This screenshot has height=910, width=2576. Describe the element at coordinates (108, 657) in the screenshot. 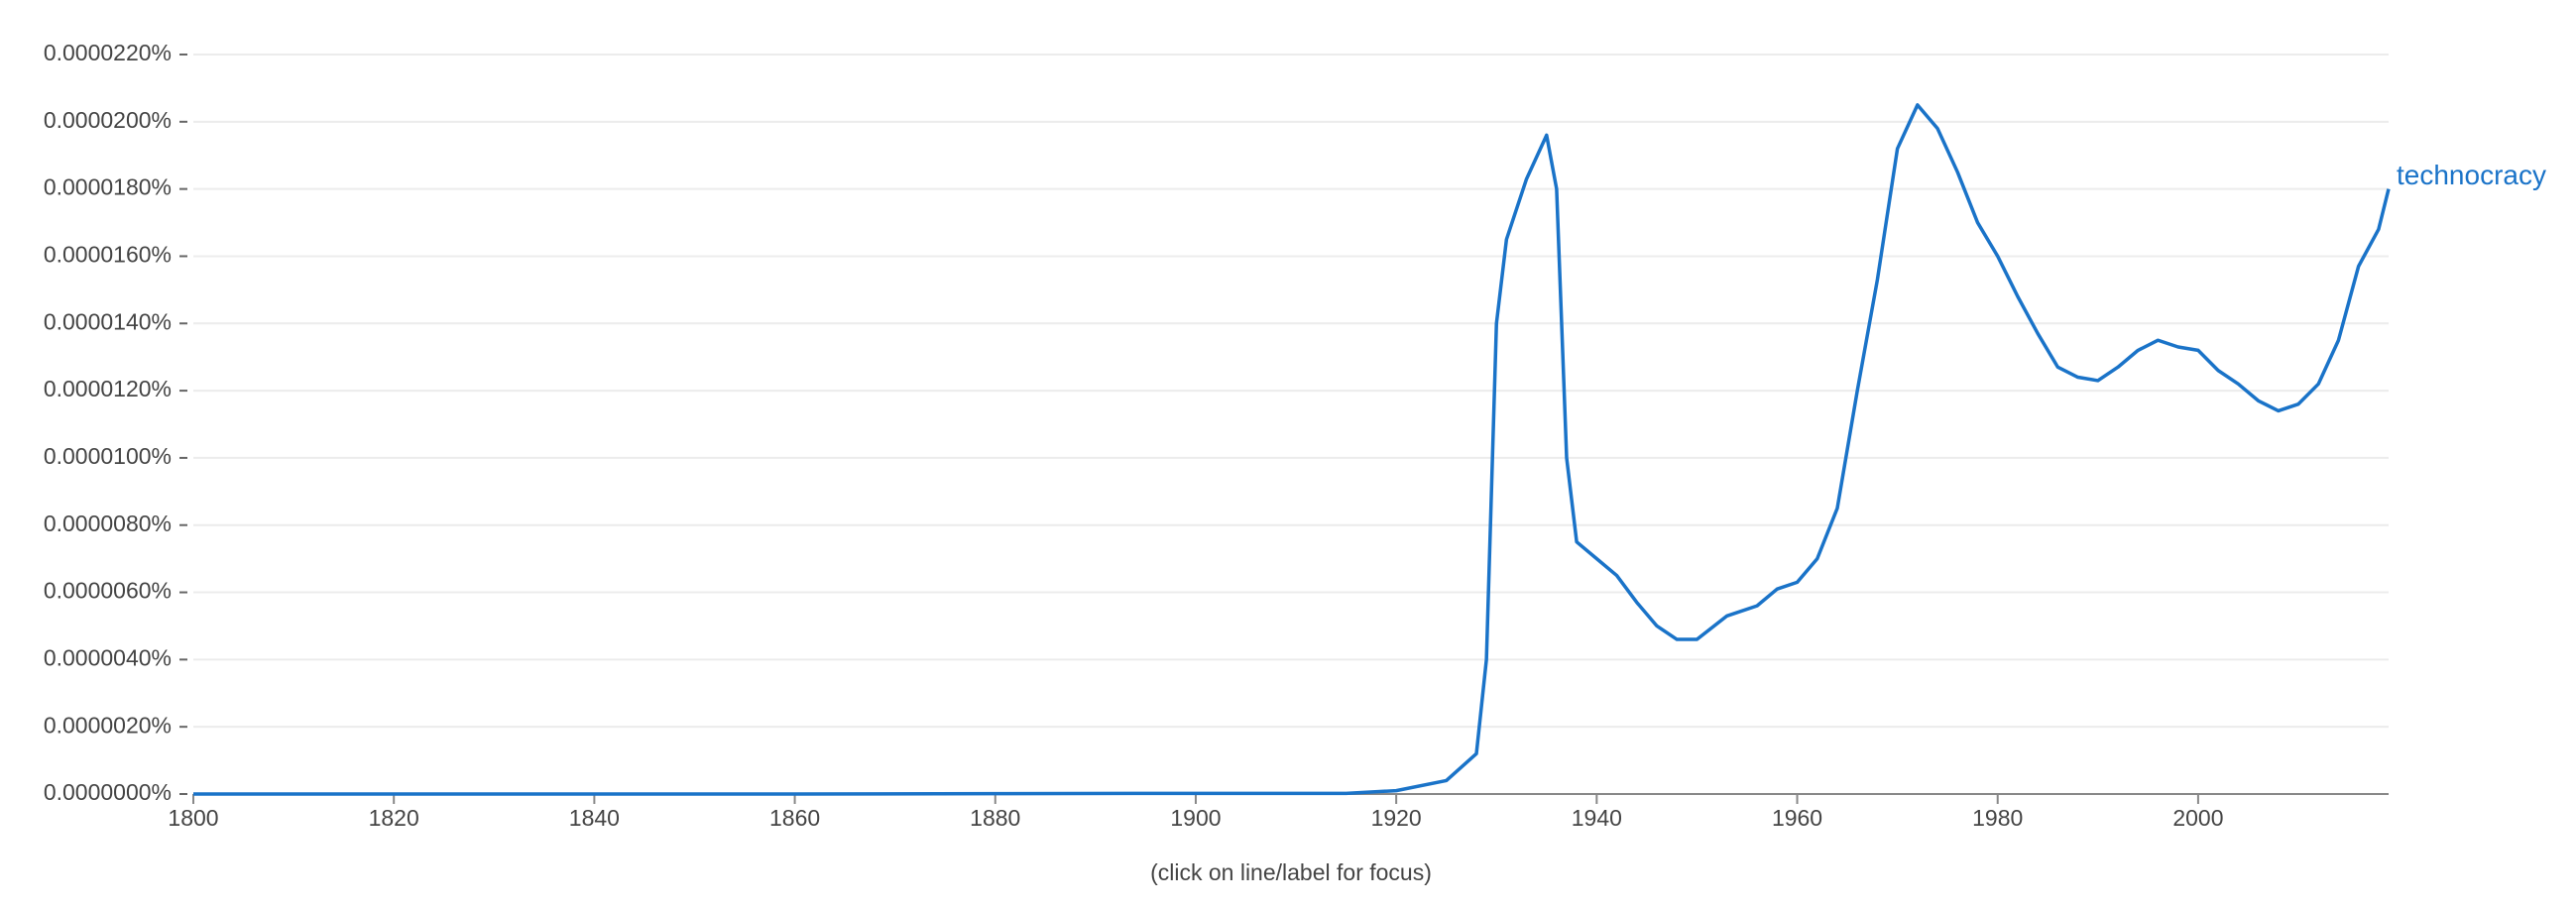

I see `y-tick-label: 0.0000040%` at that location.